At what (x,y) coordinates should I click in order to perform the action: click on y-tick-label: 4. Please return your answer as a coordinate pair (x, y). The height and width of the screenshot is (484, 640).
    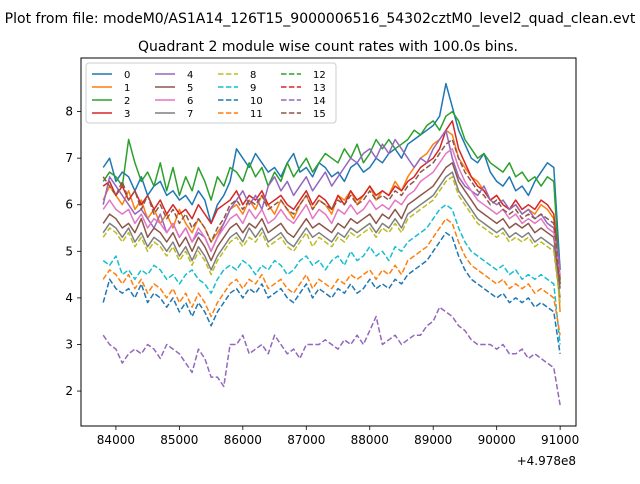
    Looking at the image, I should click on (69, 298).